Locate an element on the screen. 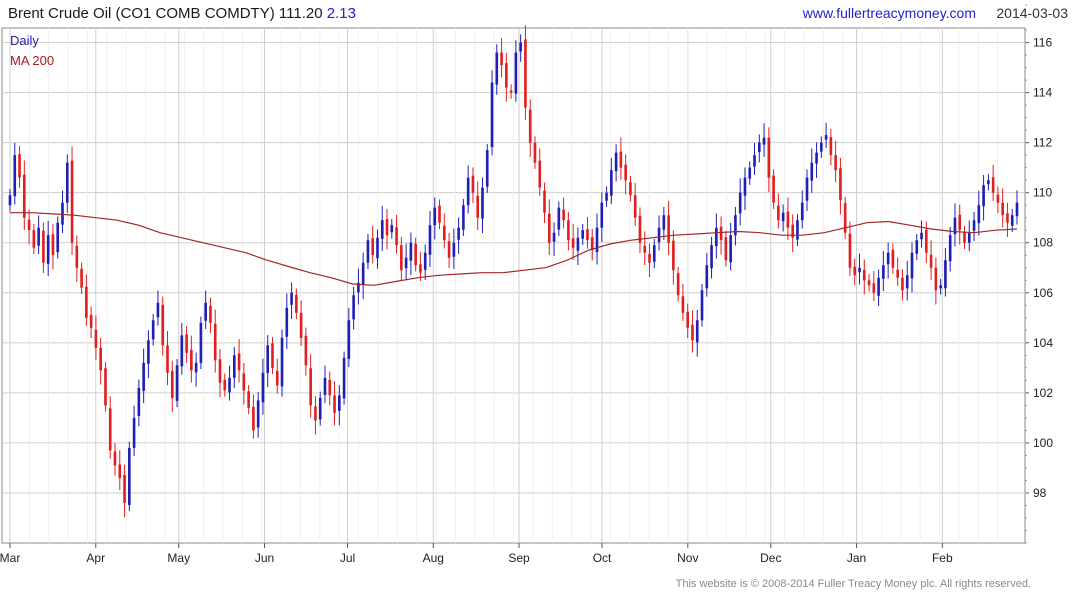 The image size is (1075, 600). y-tick-label: 112 is located at coordinates (1042, 143).